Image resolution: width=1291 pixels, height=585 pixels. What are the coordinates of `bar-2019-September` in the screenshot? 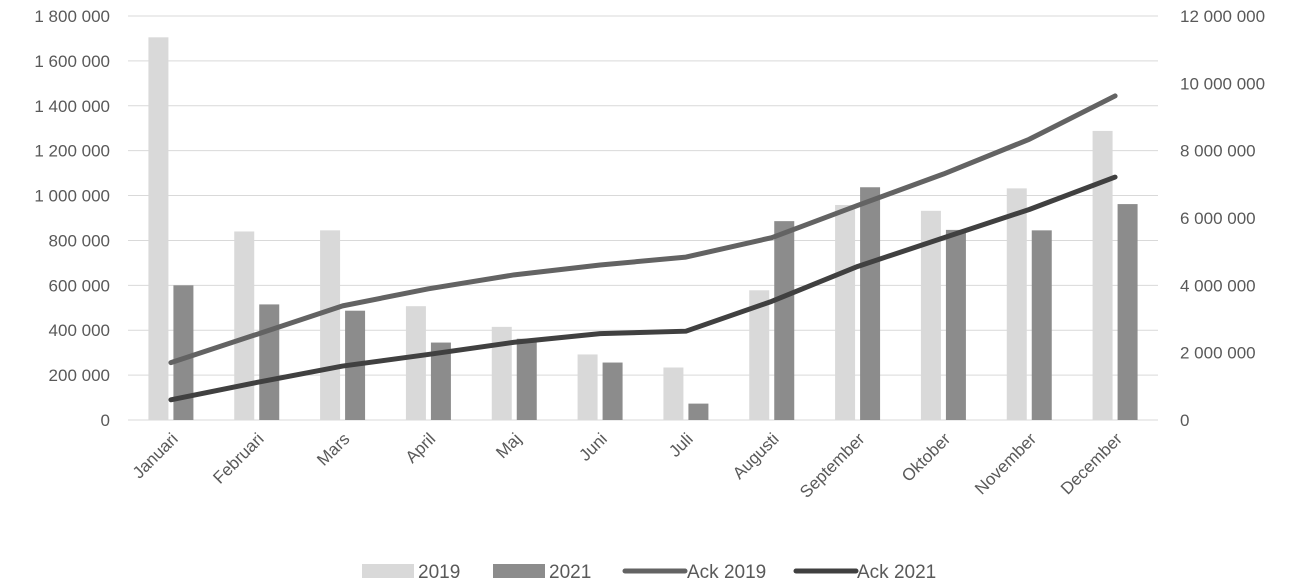 It's located at (845, 312).